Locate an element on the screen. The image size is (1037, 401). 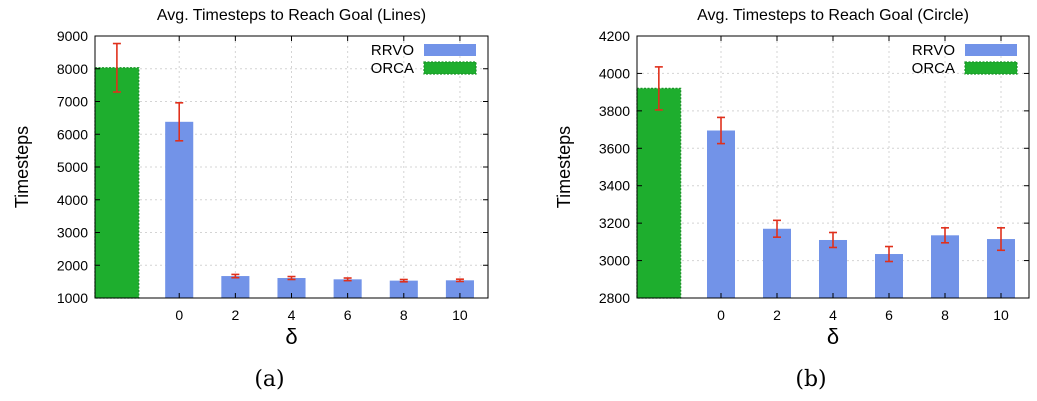
y-tick-label: 3400 is located at coordinates (614, 186).